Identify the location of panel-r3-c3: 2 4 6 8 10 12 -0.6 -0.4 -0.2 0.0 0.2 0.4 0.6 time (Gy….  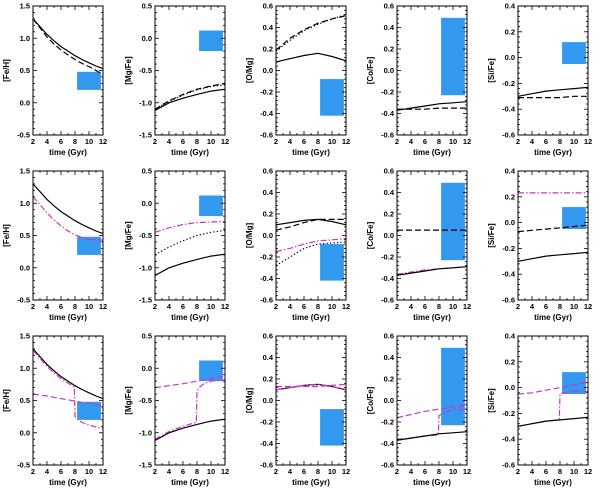
(297, 410).